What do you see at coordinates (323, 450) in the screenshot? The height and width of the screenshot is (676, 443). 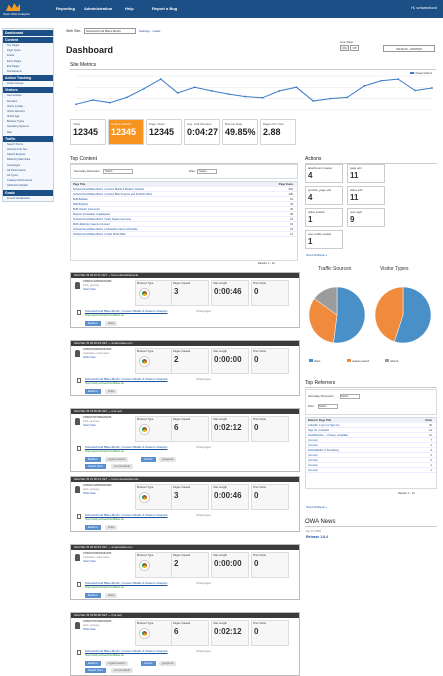 I see `referrer-link: Fahrradladen in Kreuzberg` at bounding box center [323, 450].